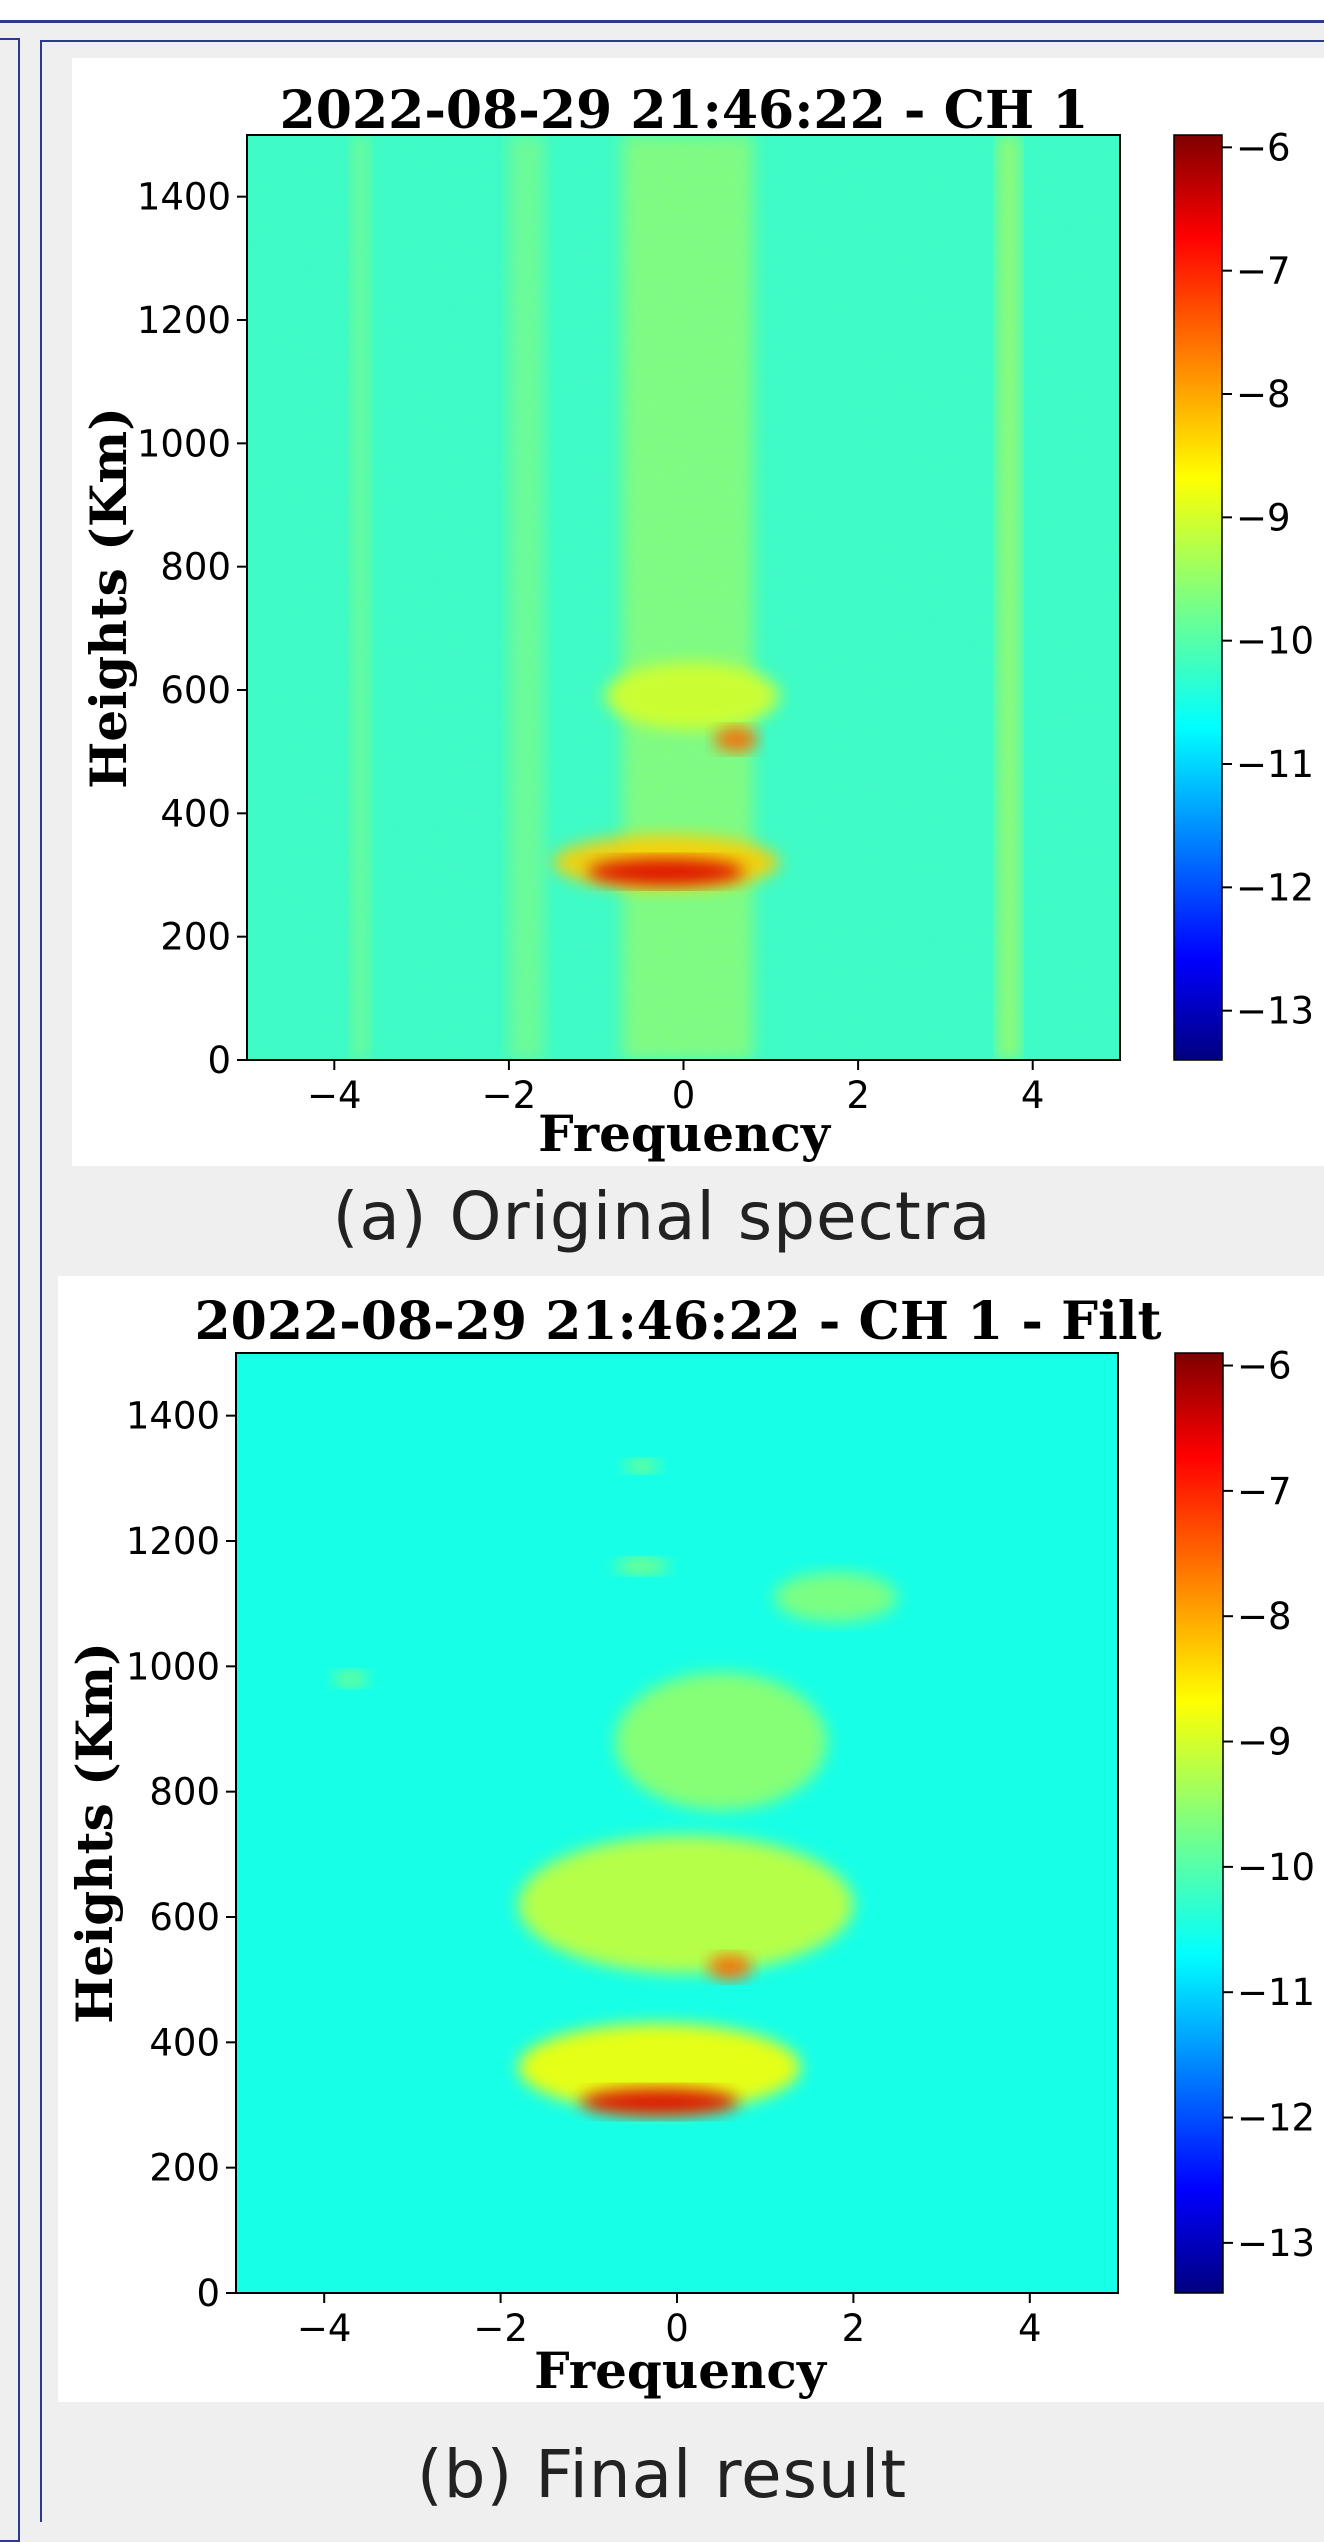 Image resolution: width=1324 pixels, height=2542 pixels. What do you see at coordinates (662, 1216) in the screenshot?
I see `caption-a: (a) Original spectra` at bounding box center [662, 1216].